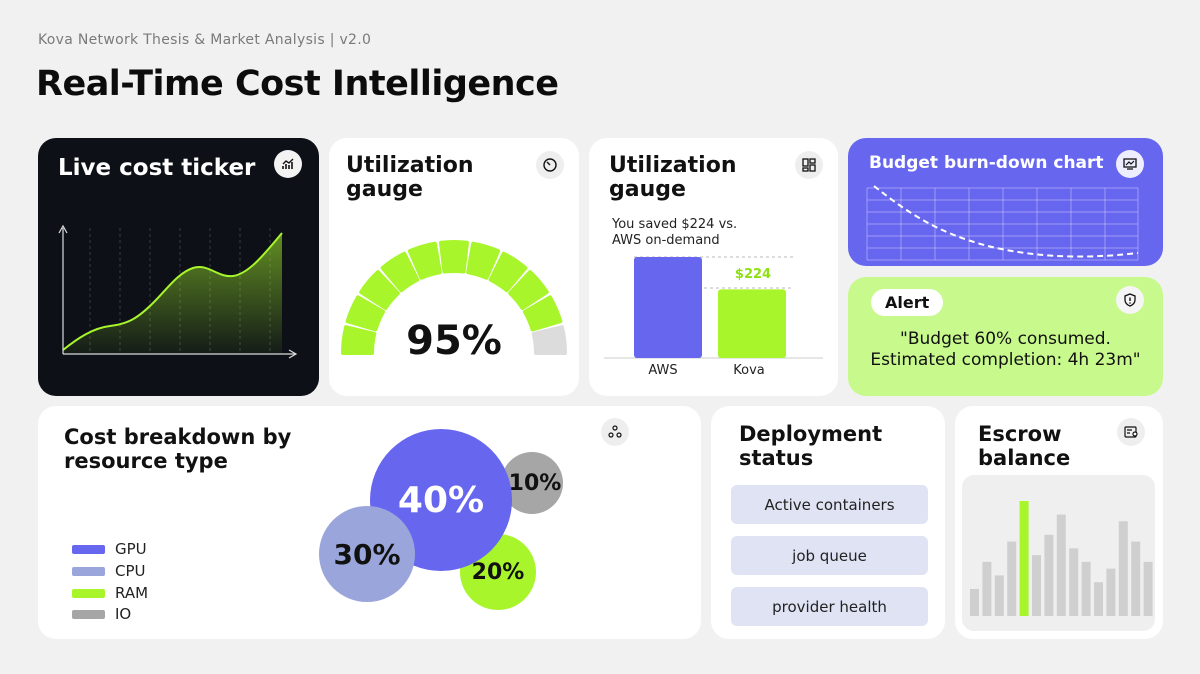  Describe the element at coordinates (829, 606) in the screenshot. I see `status-provider-health: provider health` at that location.